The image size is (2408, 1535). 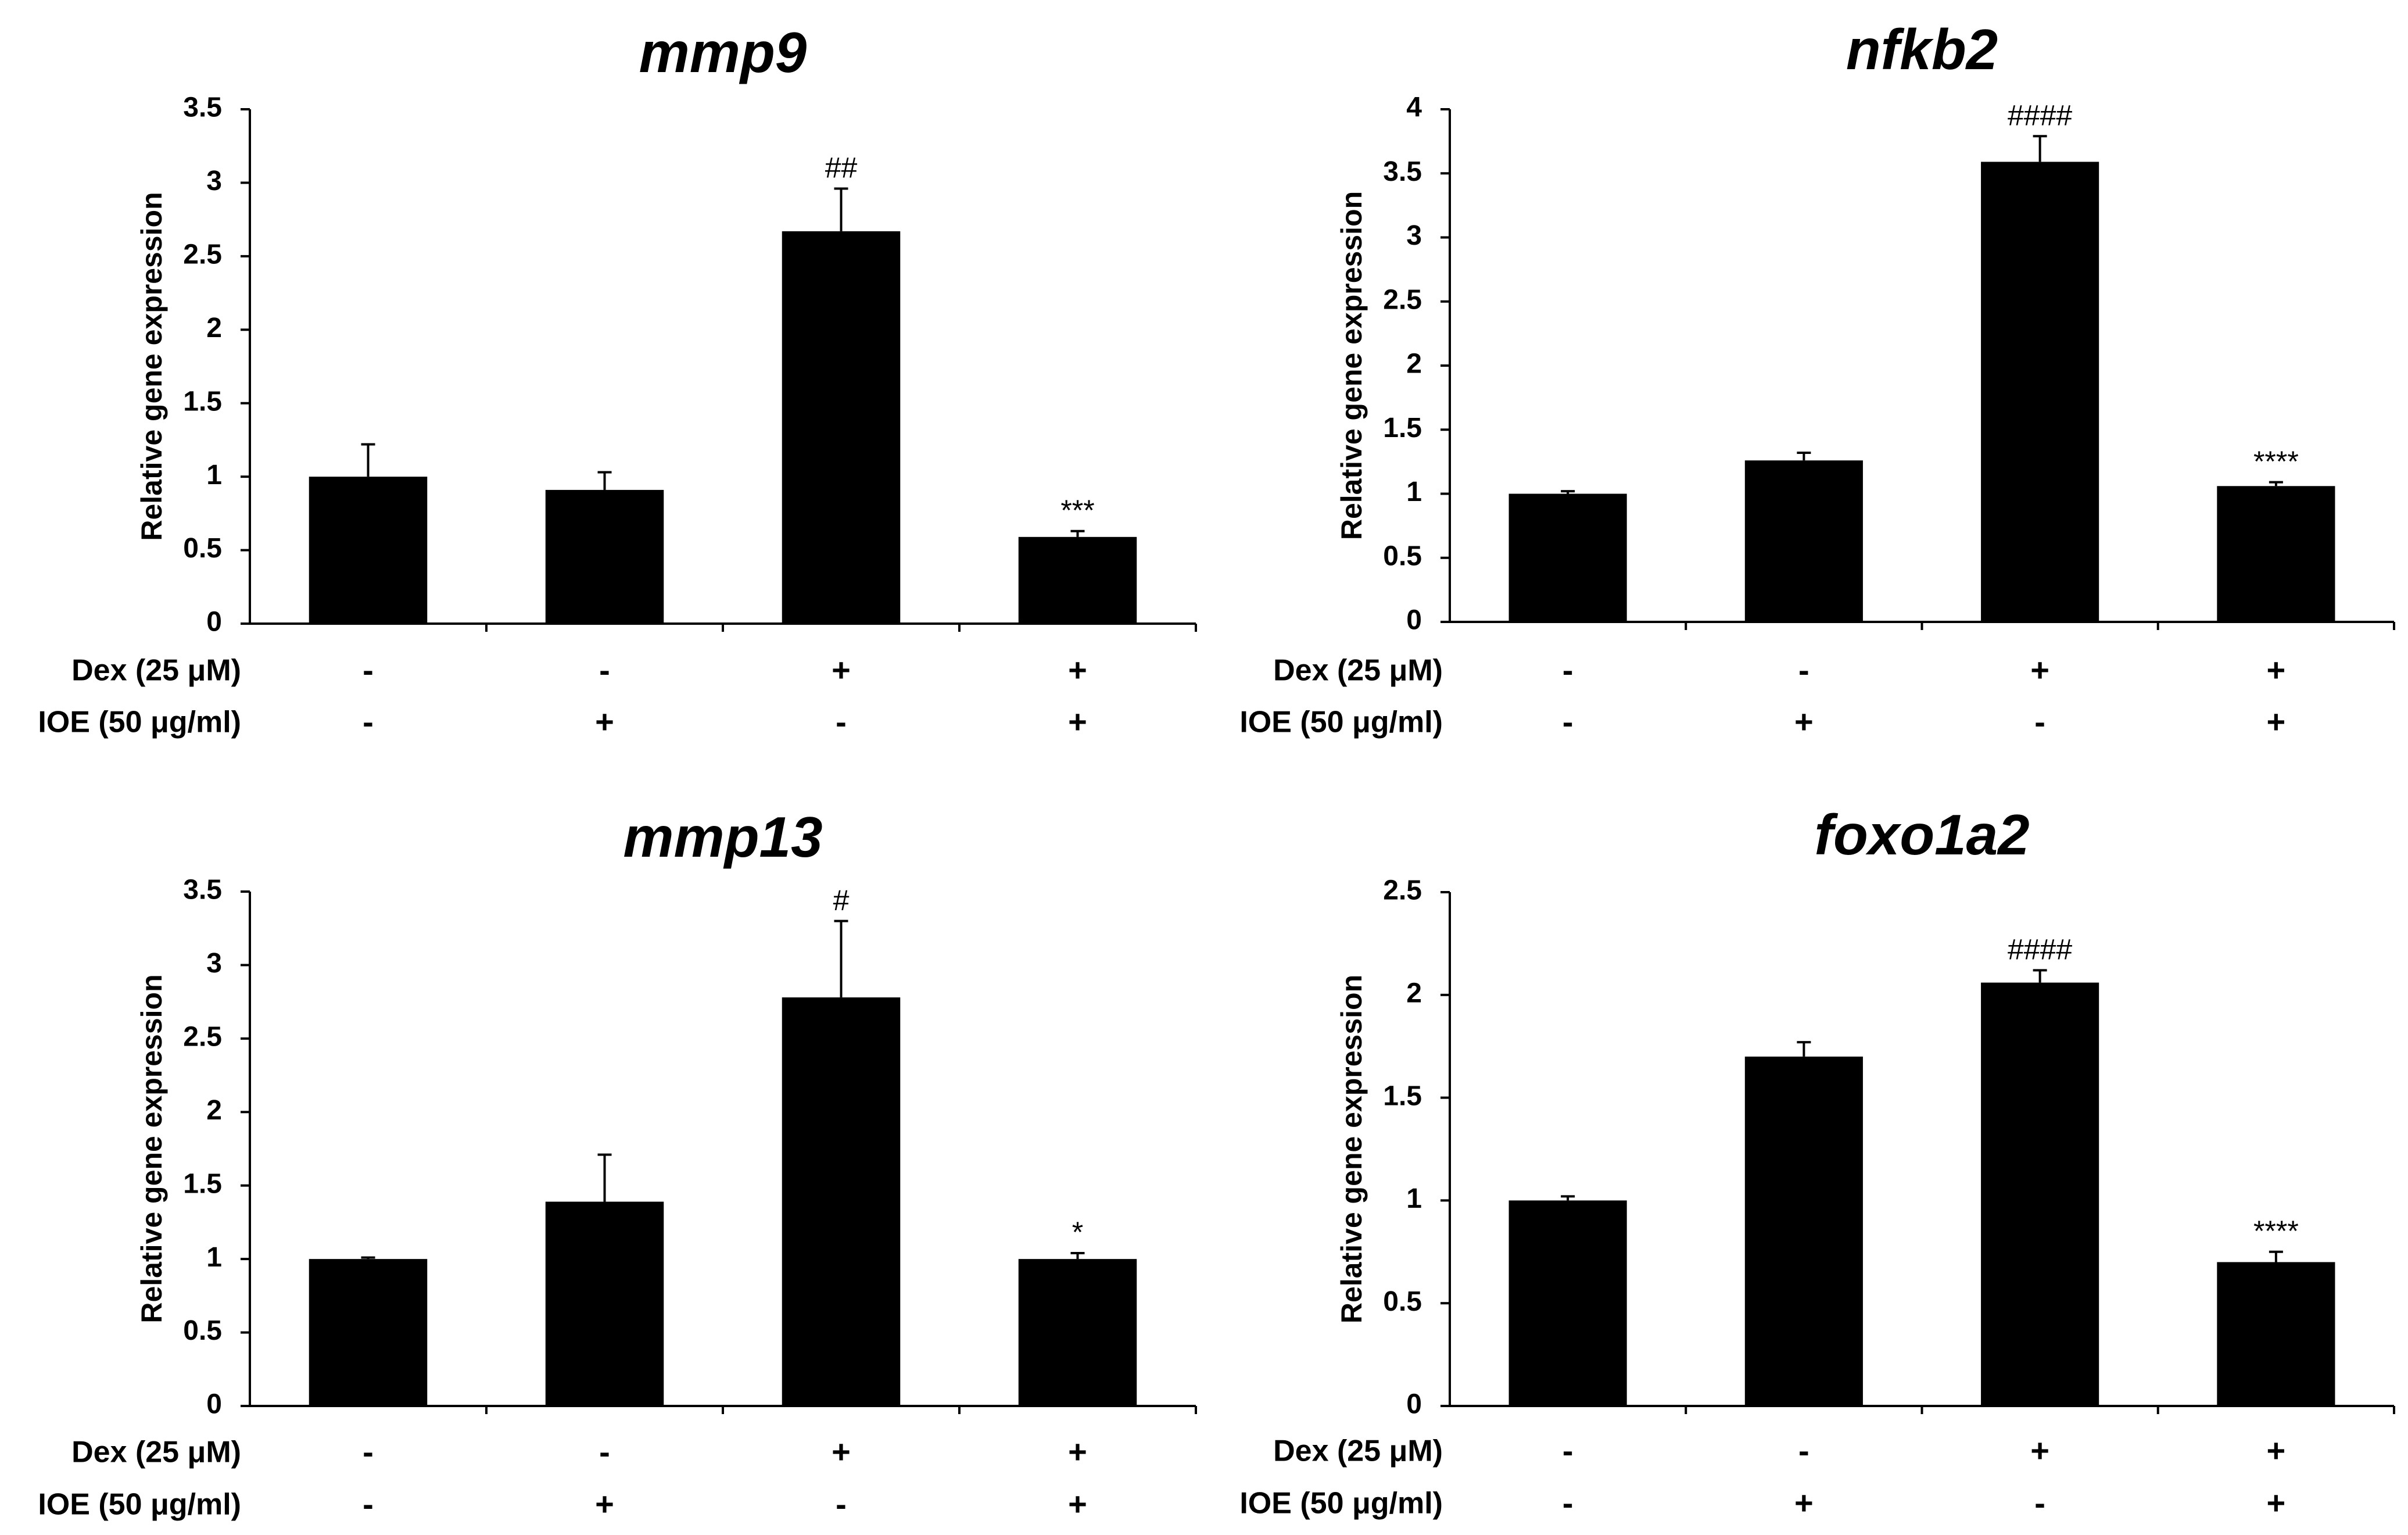 I want to click on significance-label-2: #, so click(x=841, y=900).